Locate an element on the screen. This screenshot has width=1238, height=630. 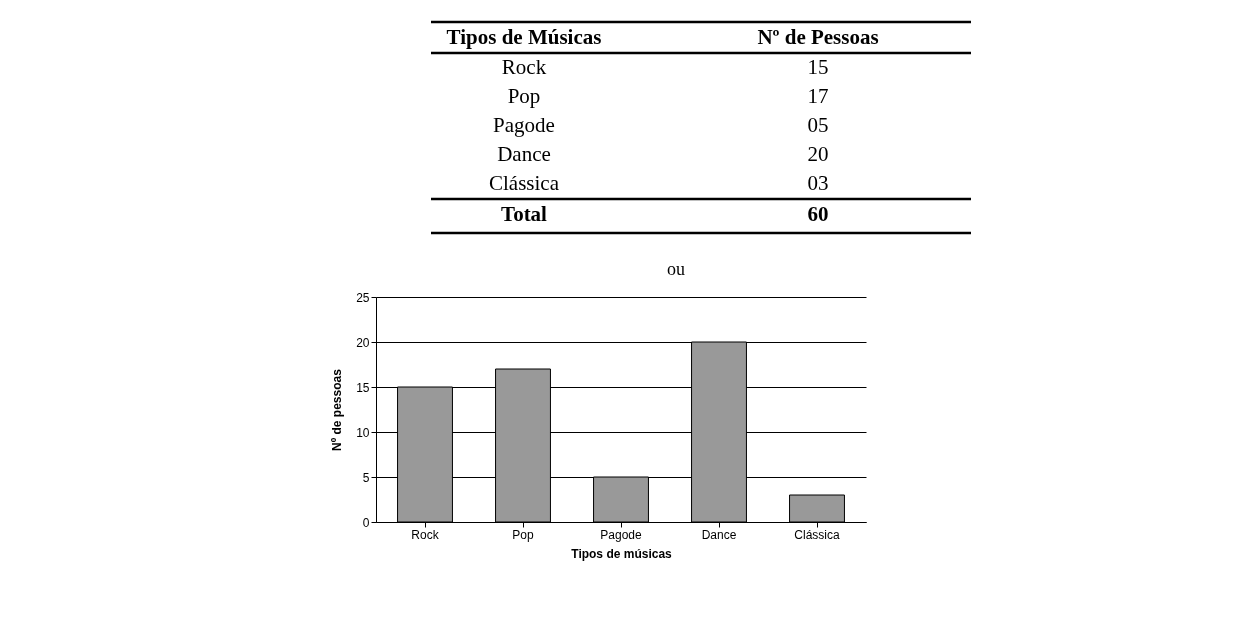
x-tick-label: Pop is located at coordinates (523, 534).